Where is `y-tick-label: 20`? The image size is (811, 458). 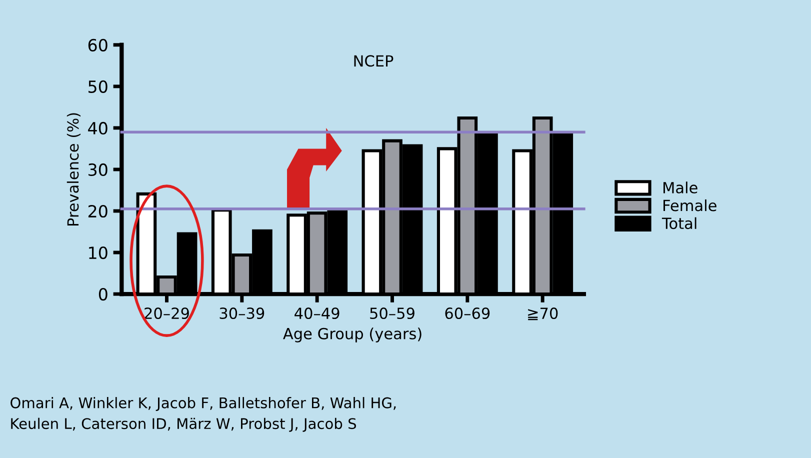 y-tick-label: 20 is located at coordinates (98, 211).